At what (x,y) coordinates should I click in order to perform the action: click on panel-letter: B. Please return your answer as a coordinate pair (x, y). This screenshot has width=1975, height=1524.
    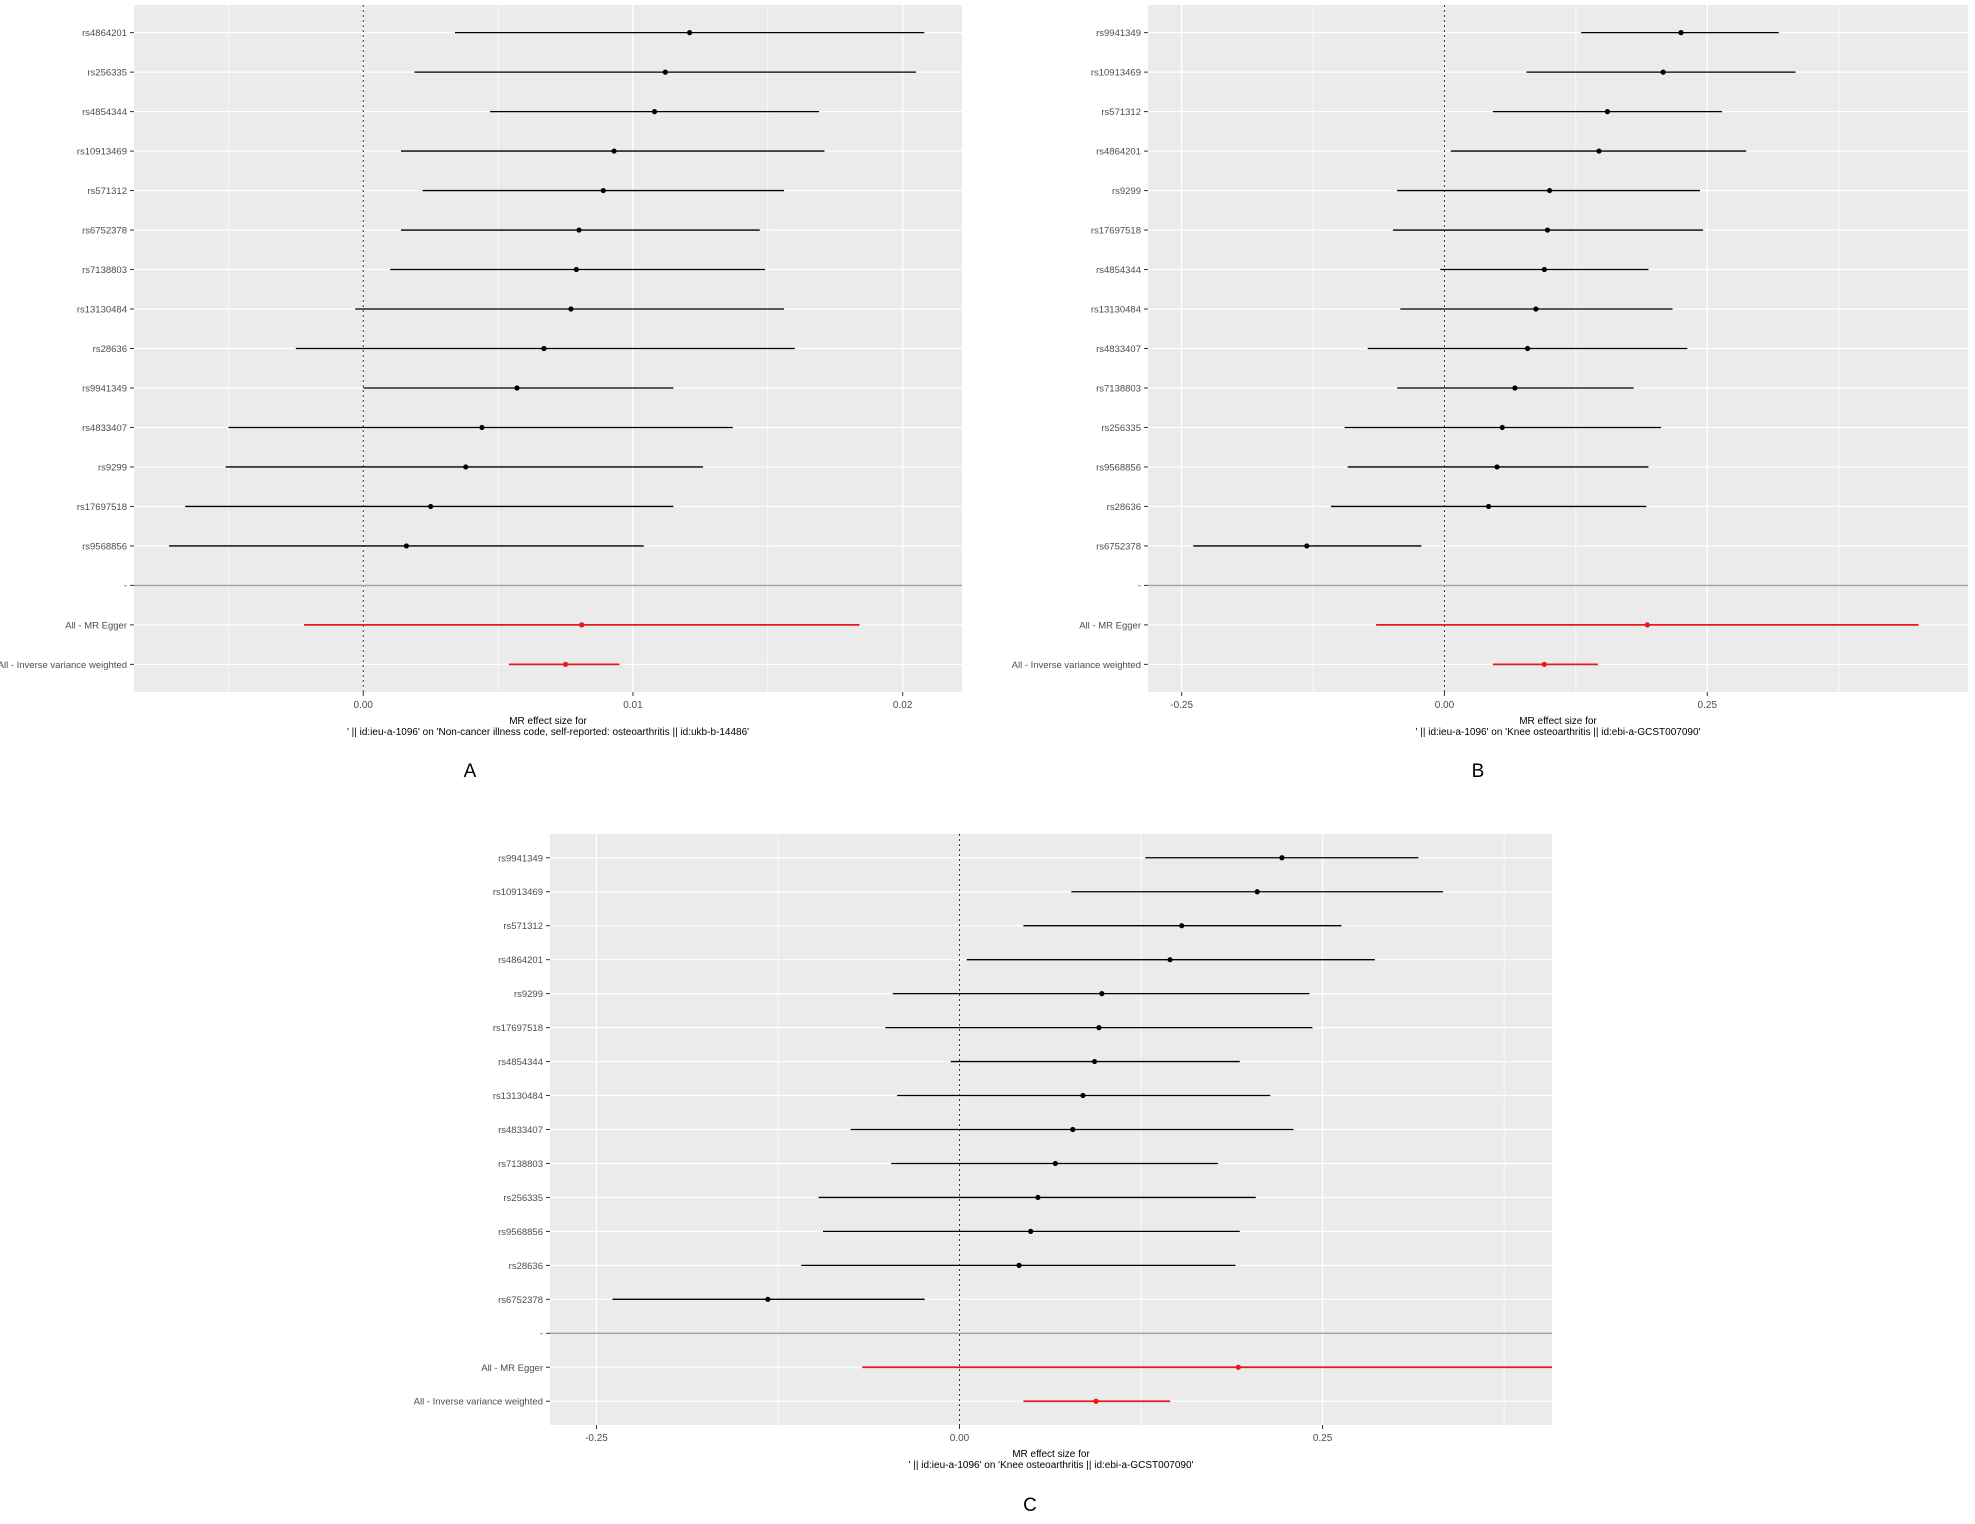
    Looking at the image, I should click on (1478, 770).